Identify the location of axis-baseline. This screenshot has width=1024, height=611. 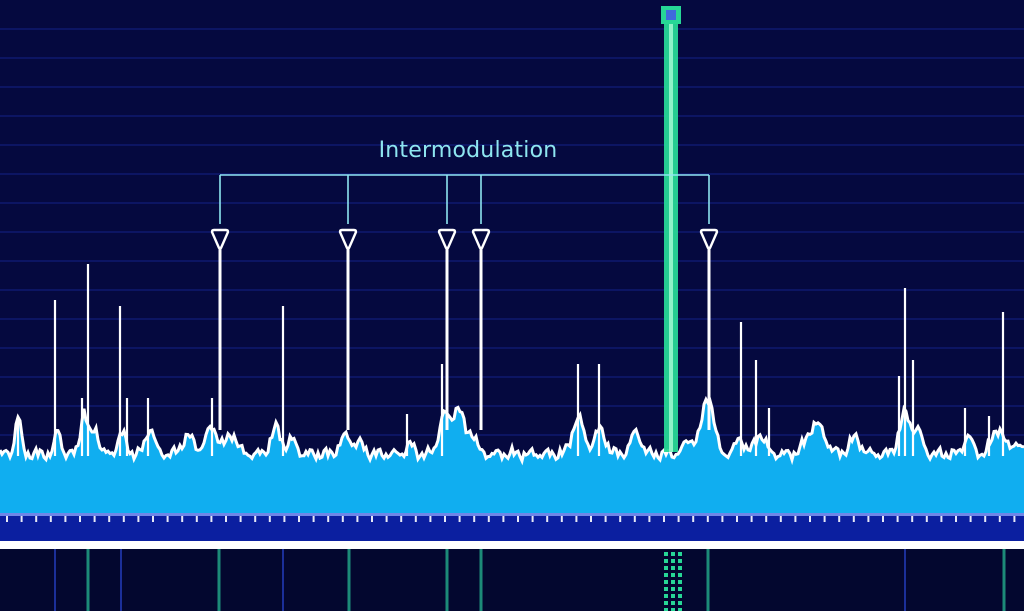
(512, 545).